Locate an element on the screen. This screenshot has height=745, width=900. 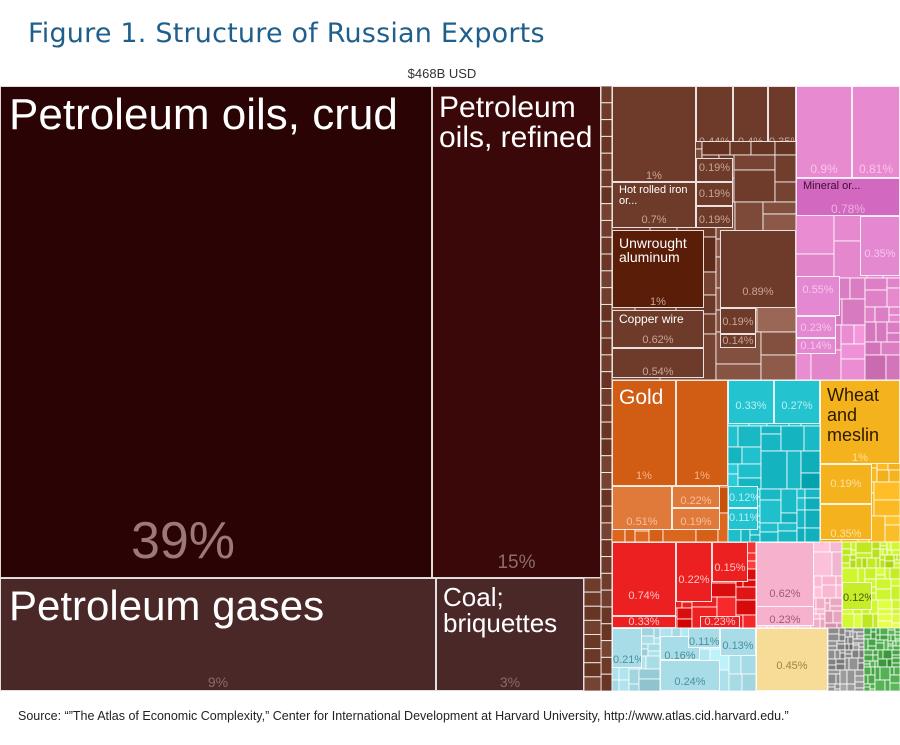
tile-share-label: 0.14% is located at coordinates (738, 341).